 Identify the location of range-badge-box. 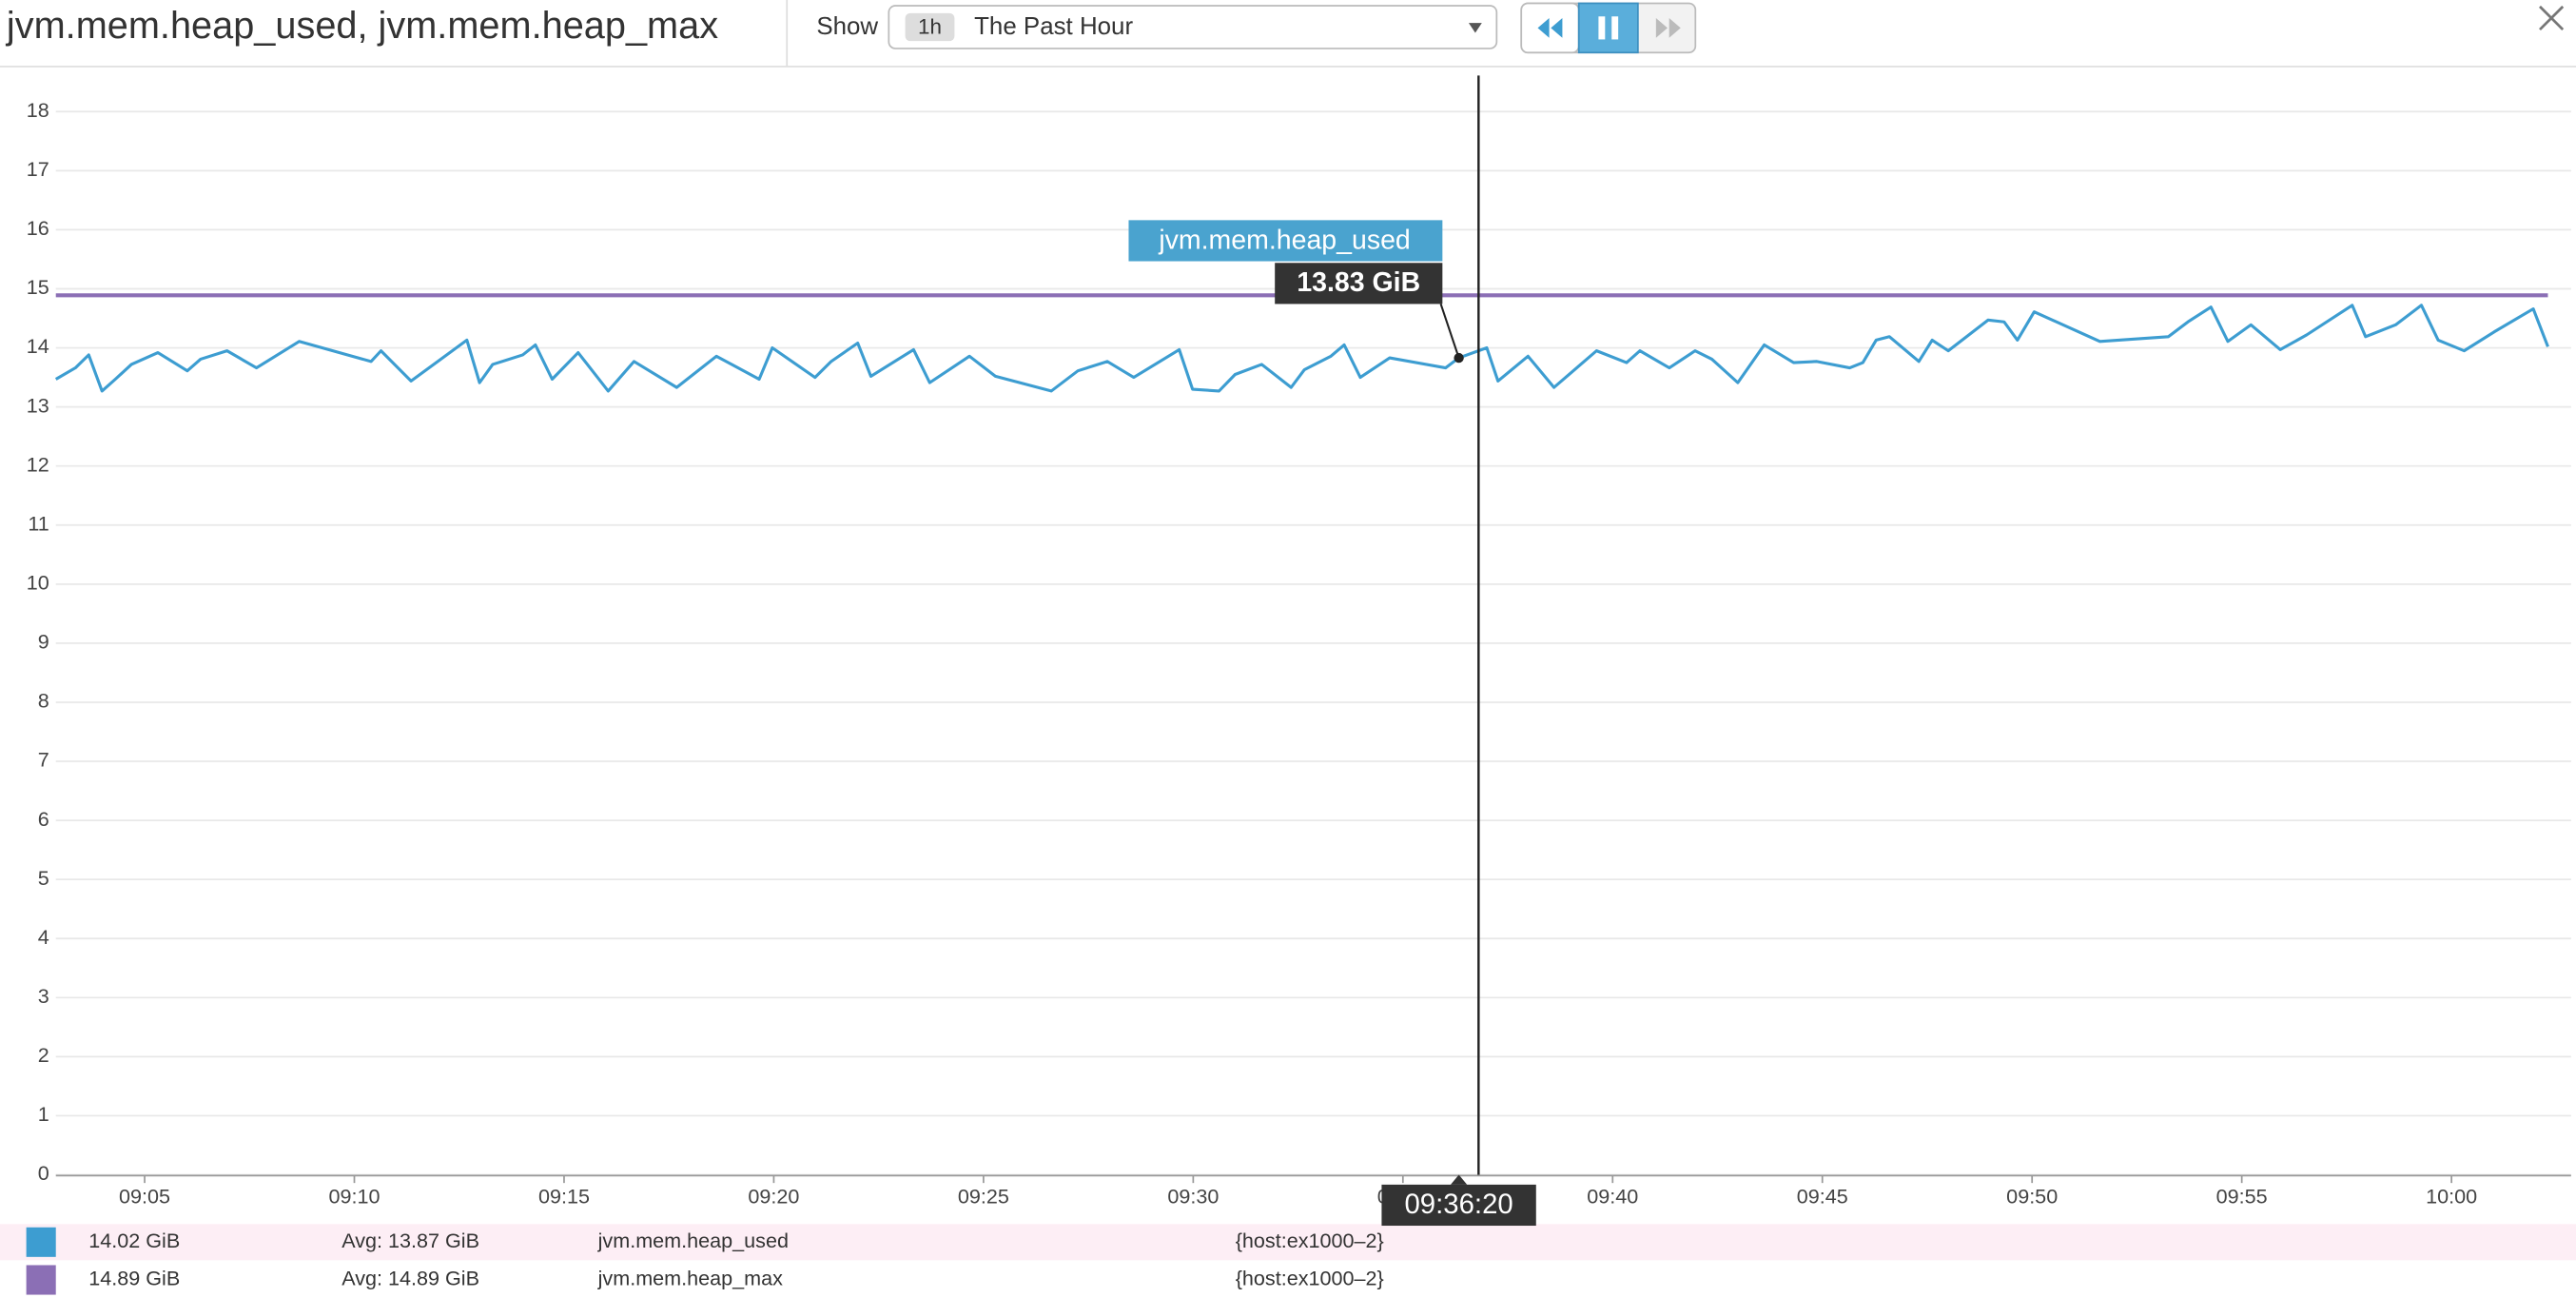
(930, 27).